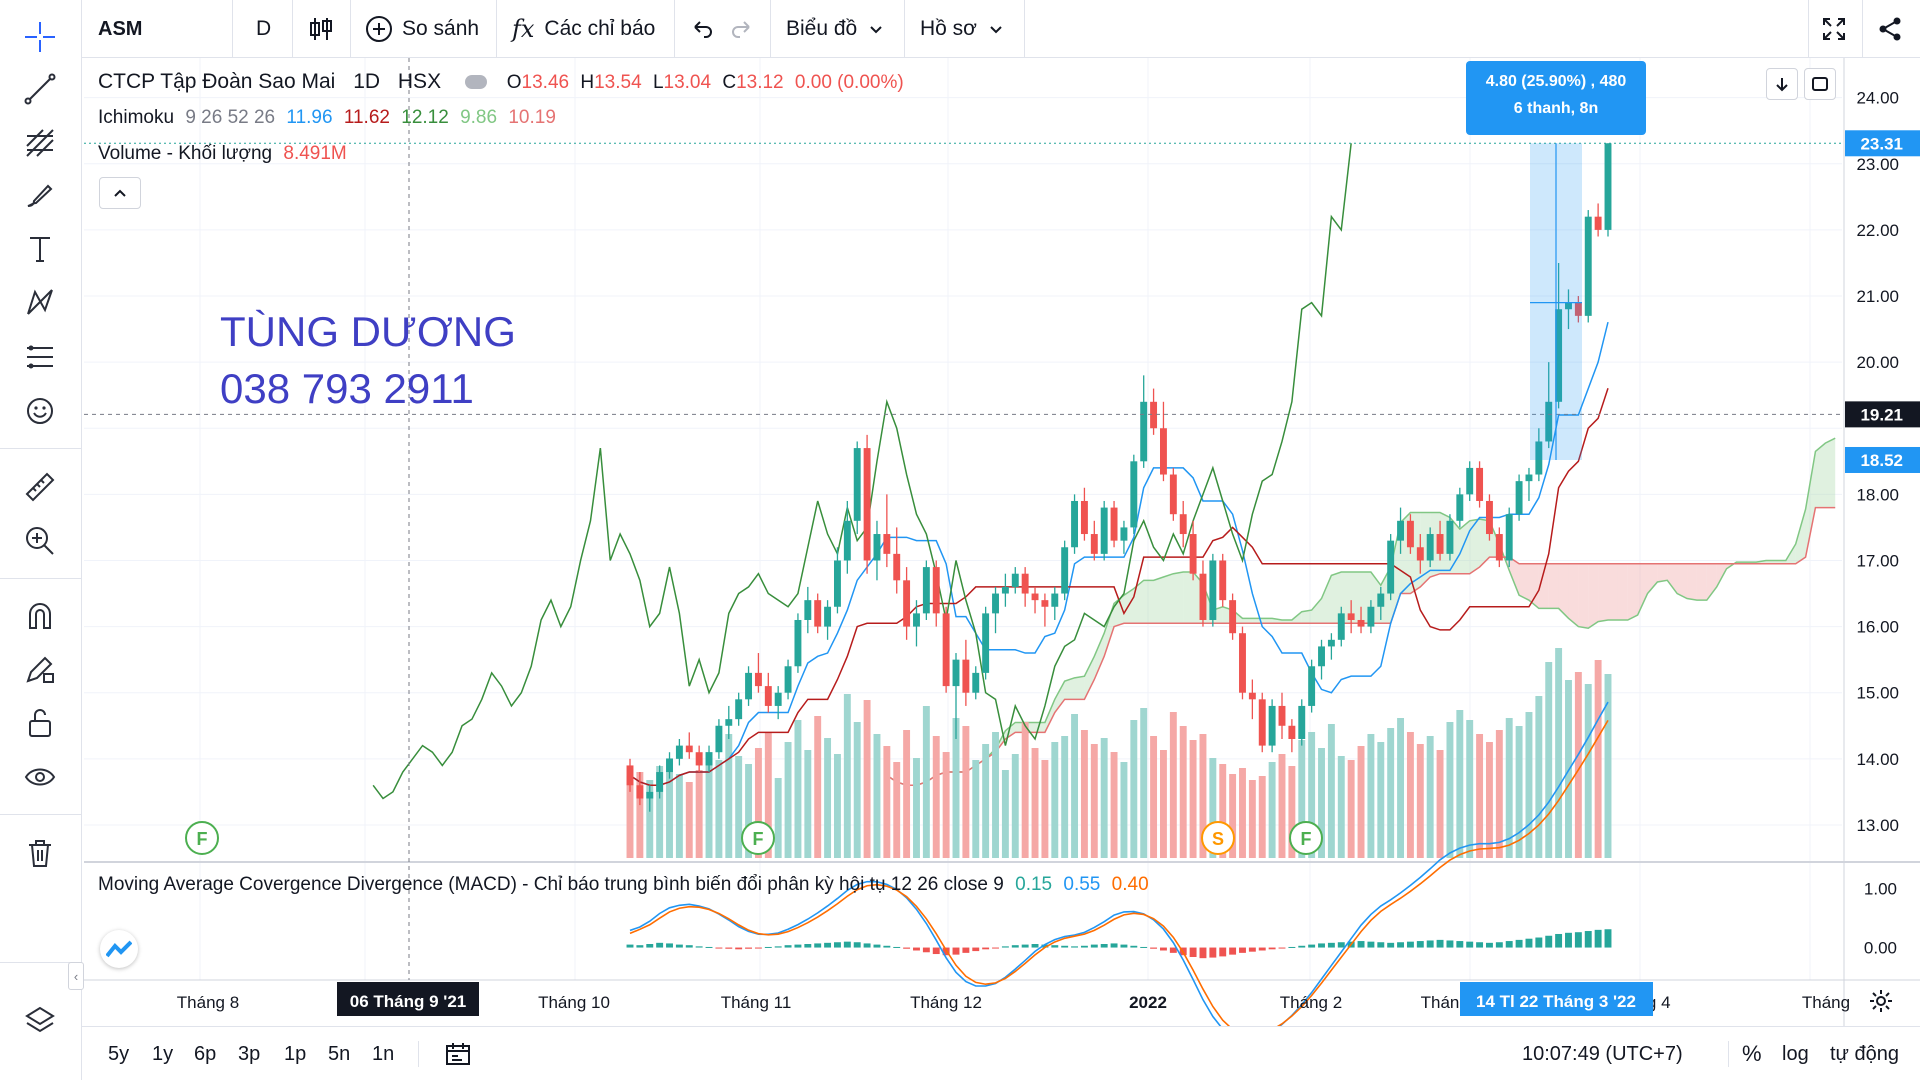  I want to click on settings-button, so click(1881, 1001).